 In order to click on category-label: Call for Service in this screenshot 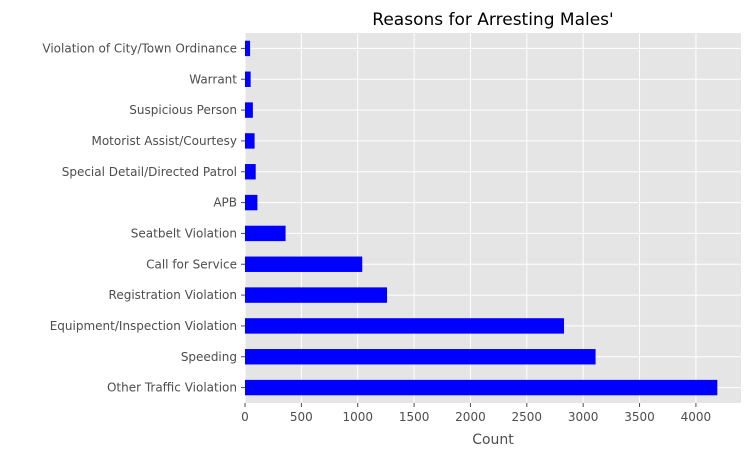, I will do `click(191, 264)`.